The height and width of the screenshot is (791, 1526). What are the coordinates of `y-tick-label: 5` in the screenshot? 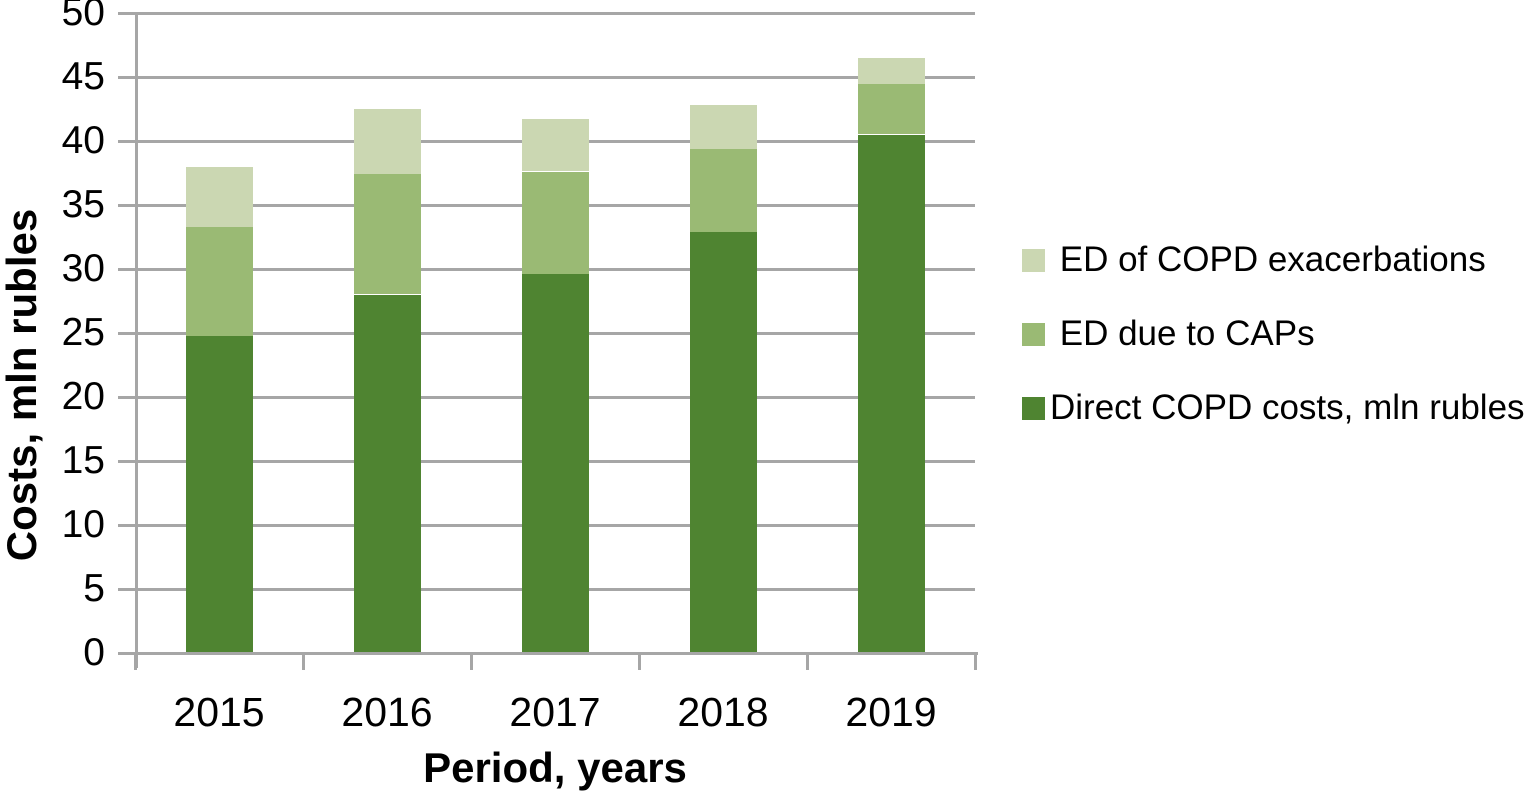 It's located at (94, 588).